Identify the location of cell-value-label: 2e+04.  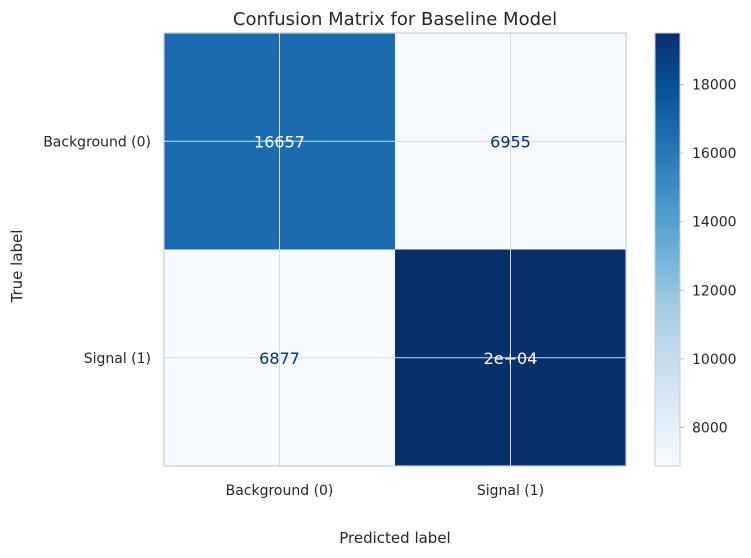
(511, 358).